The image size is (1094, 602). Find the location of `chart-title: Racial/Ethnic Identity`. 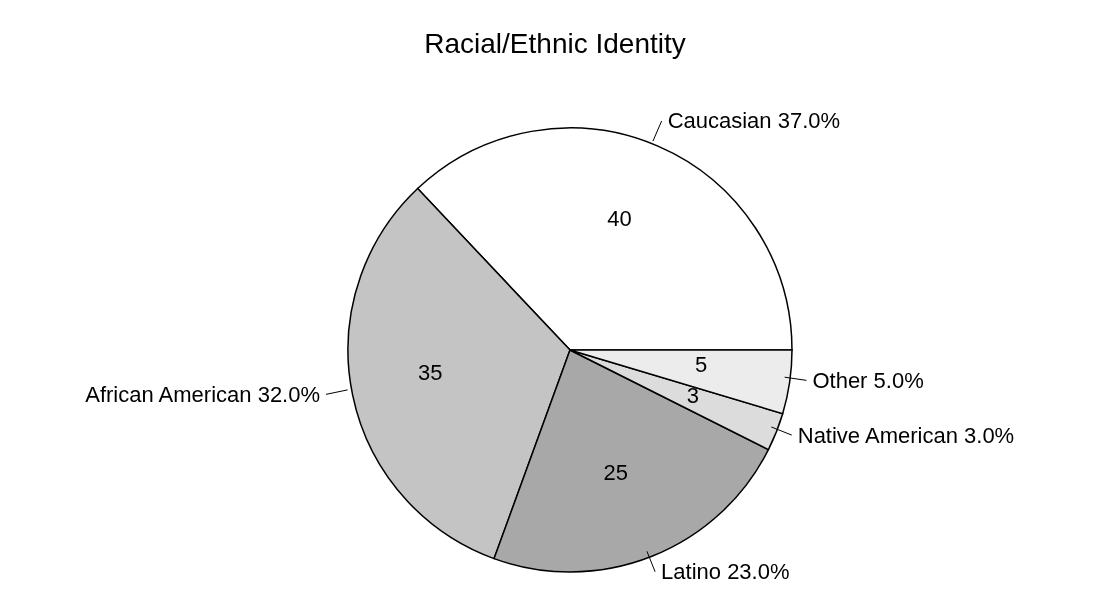

chart-title: Racial/Ethnic Identity is located at coordinates (555, 44).